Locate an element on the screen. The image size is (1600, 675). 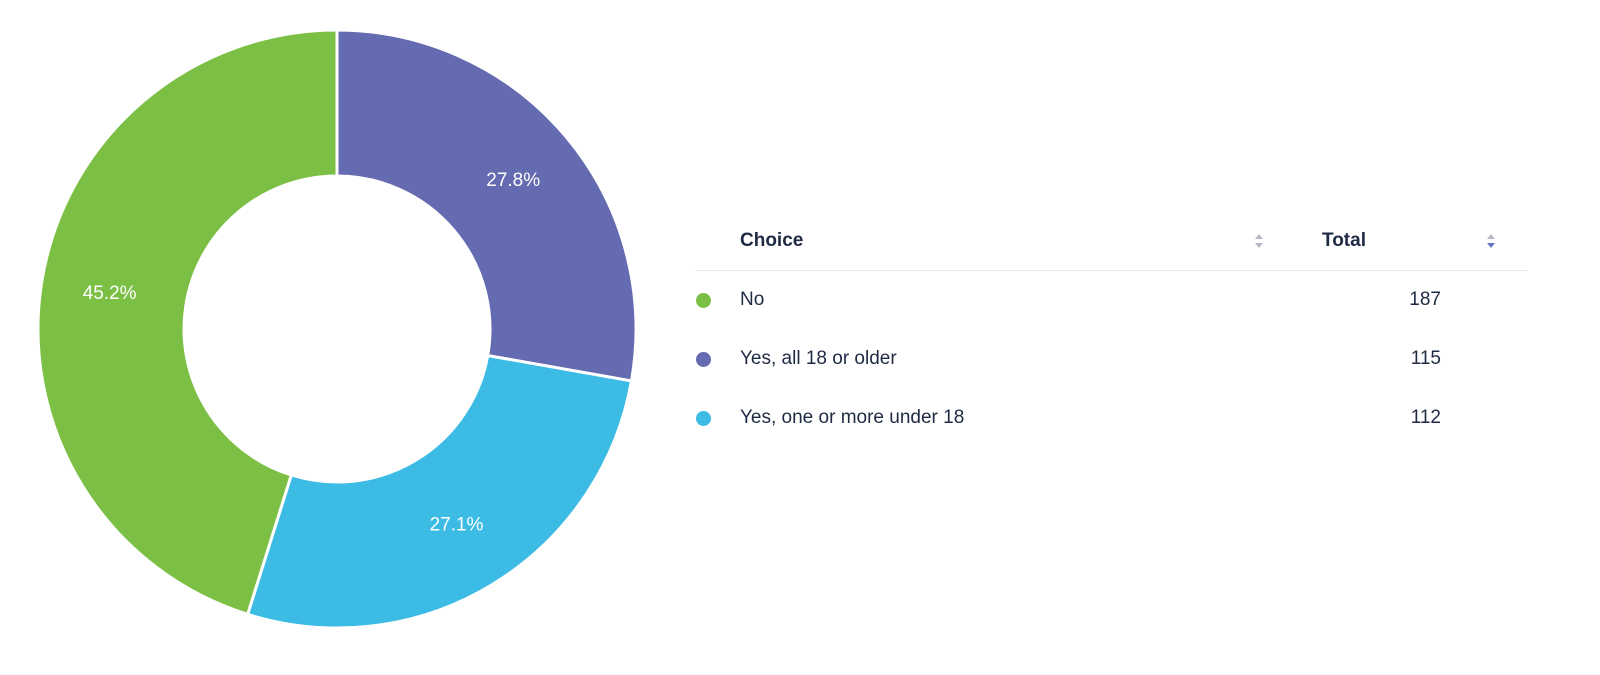
table-row: Yes, one or more under 18 112 is located at coordinates (1111, 418).